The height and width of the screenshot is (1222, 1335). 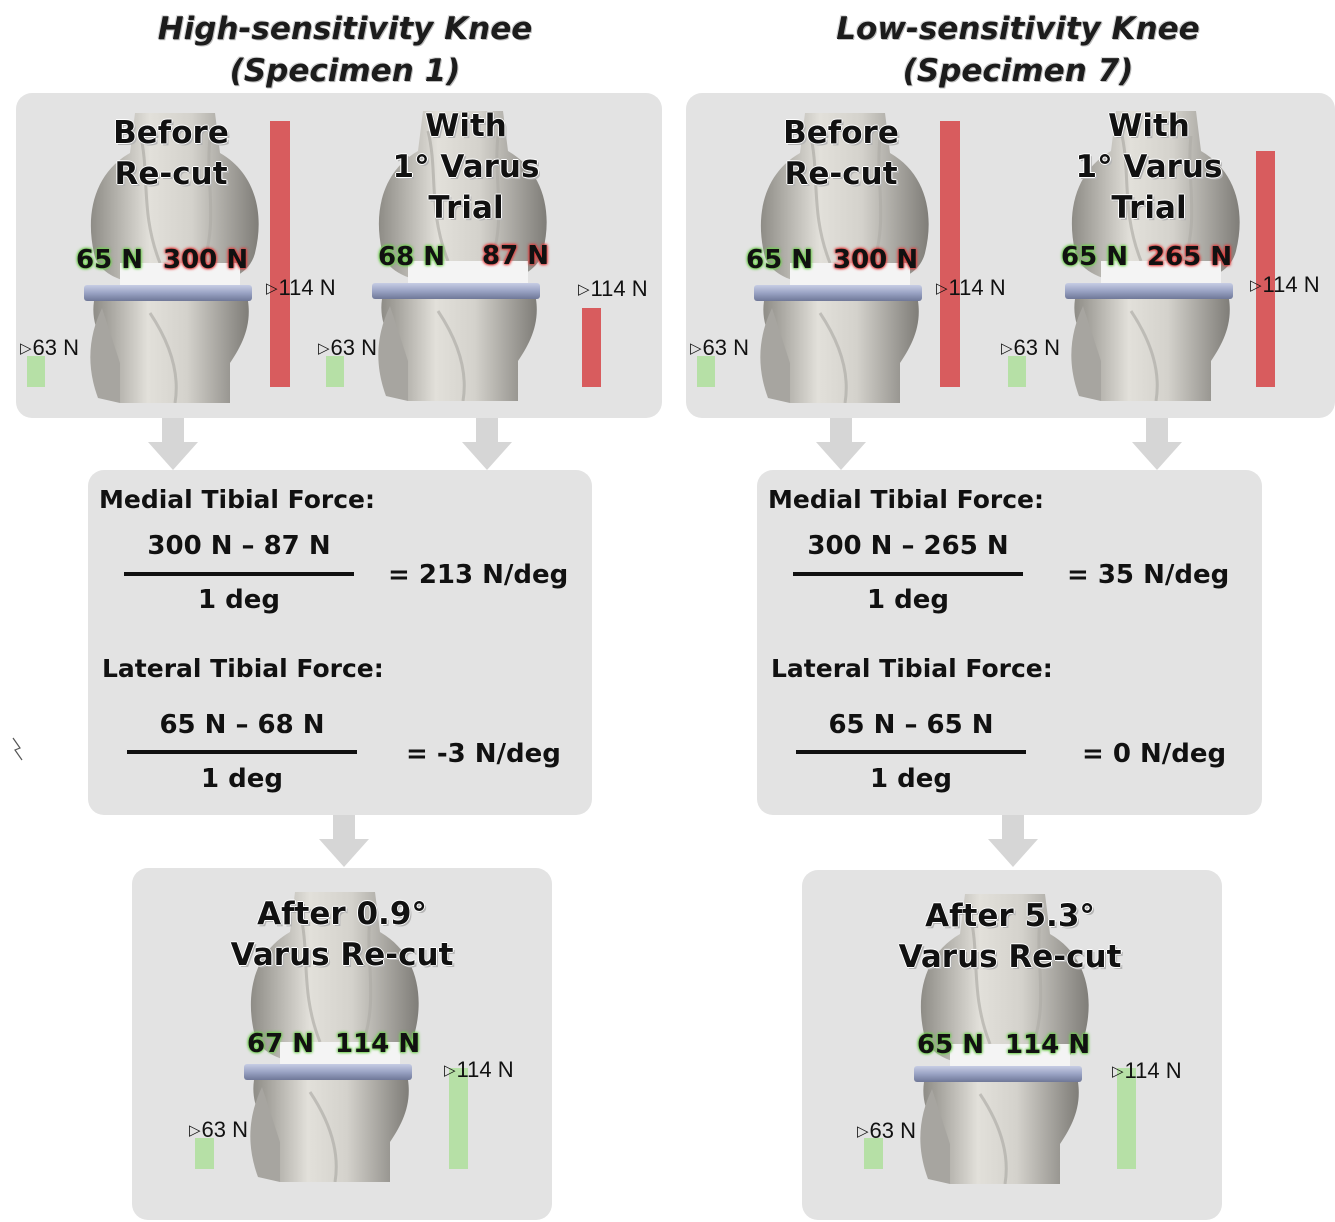 I want to click on trial-medial-force: 265 N, so click(x=1190, y=257).